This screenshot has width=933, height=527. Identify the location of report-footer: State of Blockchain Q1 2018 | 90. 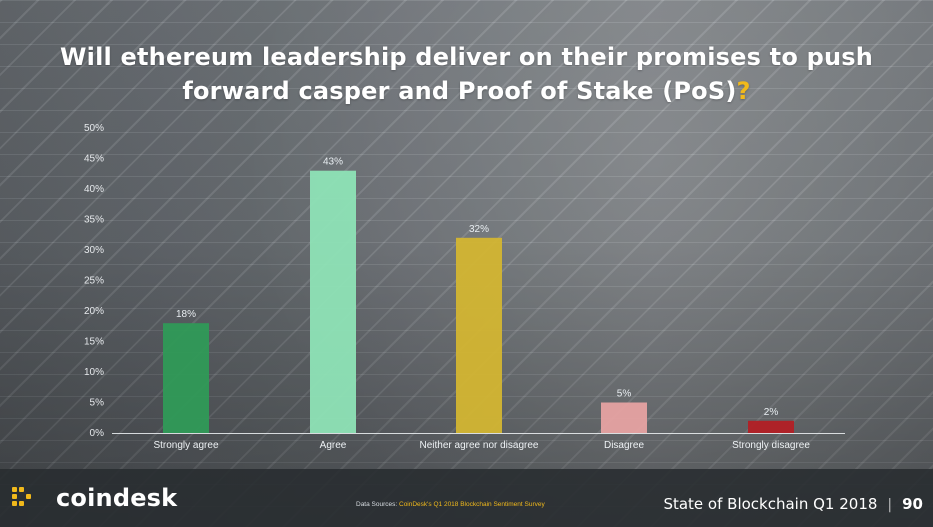
(793, 504).